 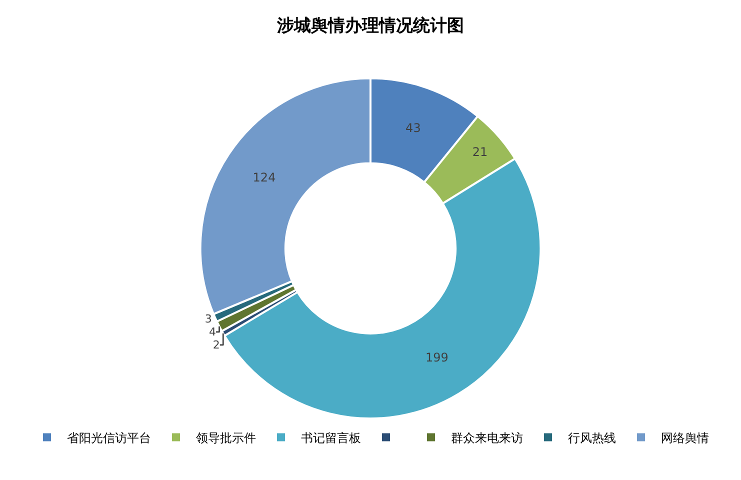 I want to click on data-label: 43, so click(x=413, y=128).